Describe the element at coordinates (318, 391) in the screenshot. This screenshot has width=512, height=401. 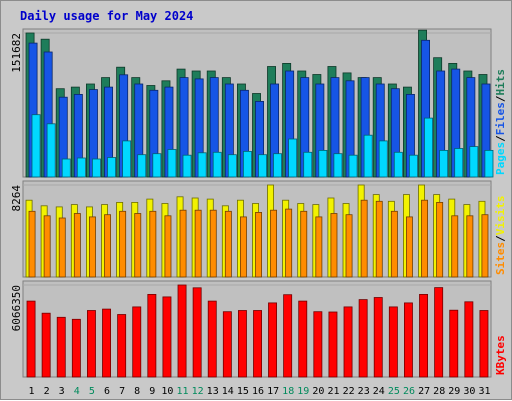
I see `day-label-20: 20` at that location.